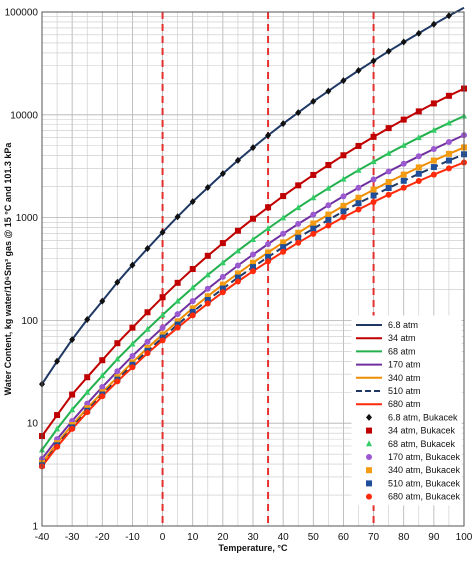  What do you see at coordinates (404, 378) in the screenshot?
I see `legend-label: 340 atm` at bounding box center [404, 378].